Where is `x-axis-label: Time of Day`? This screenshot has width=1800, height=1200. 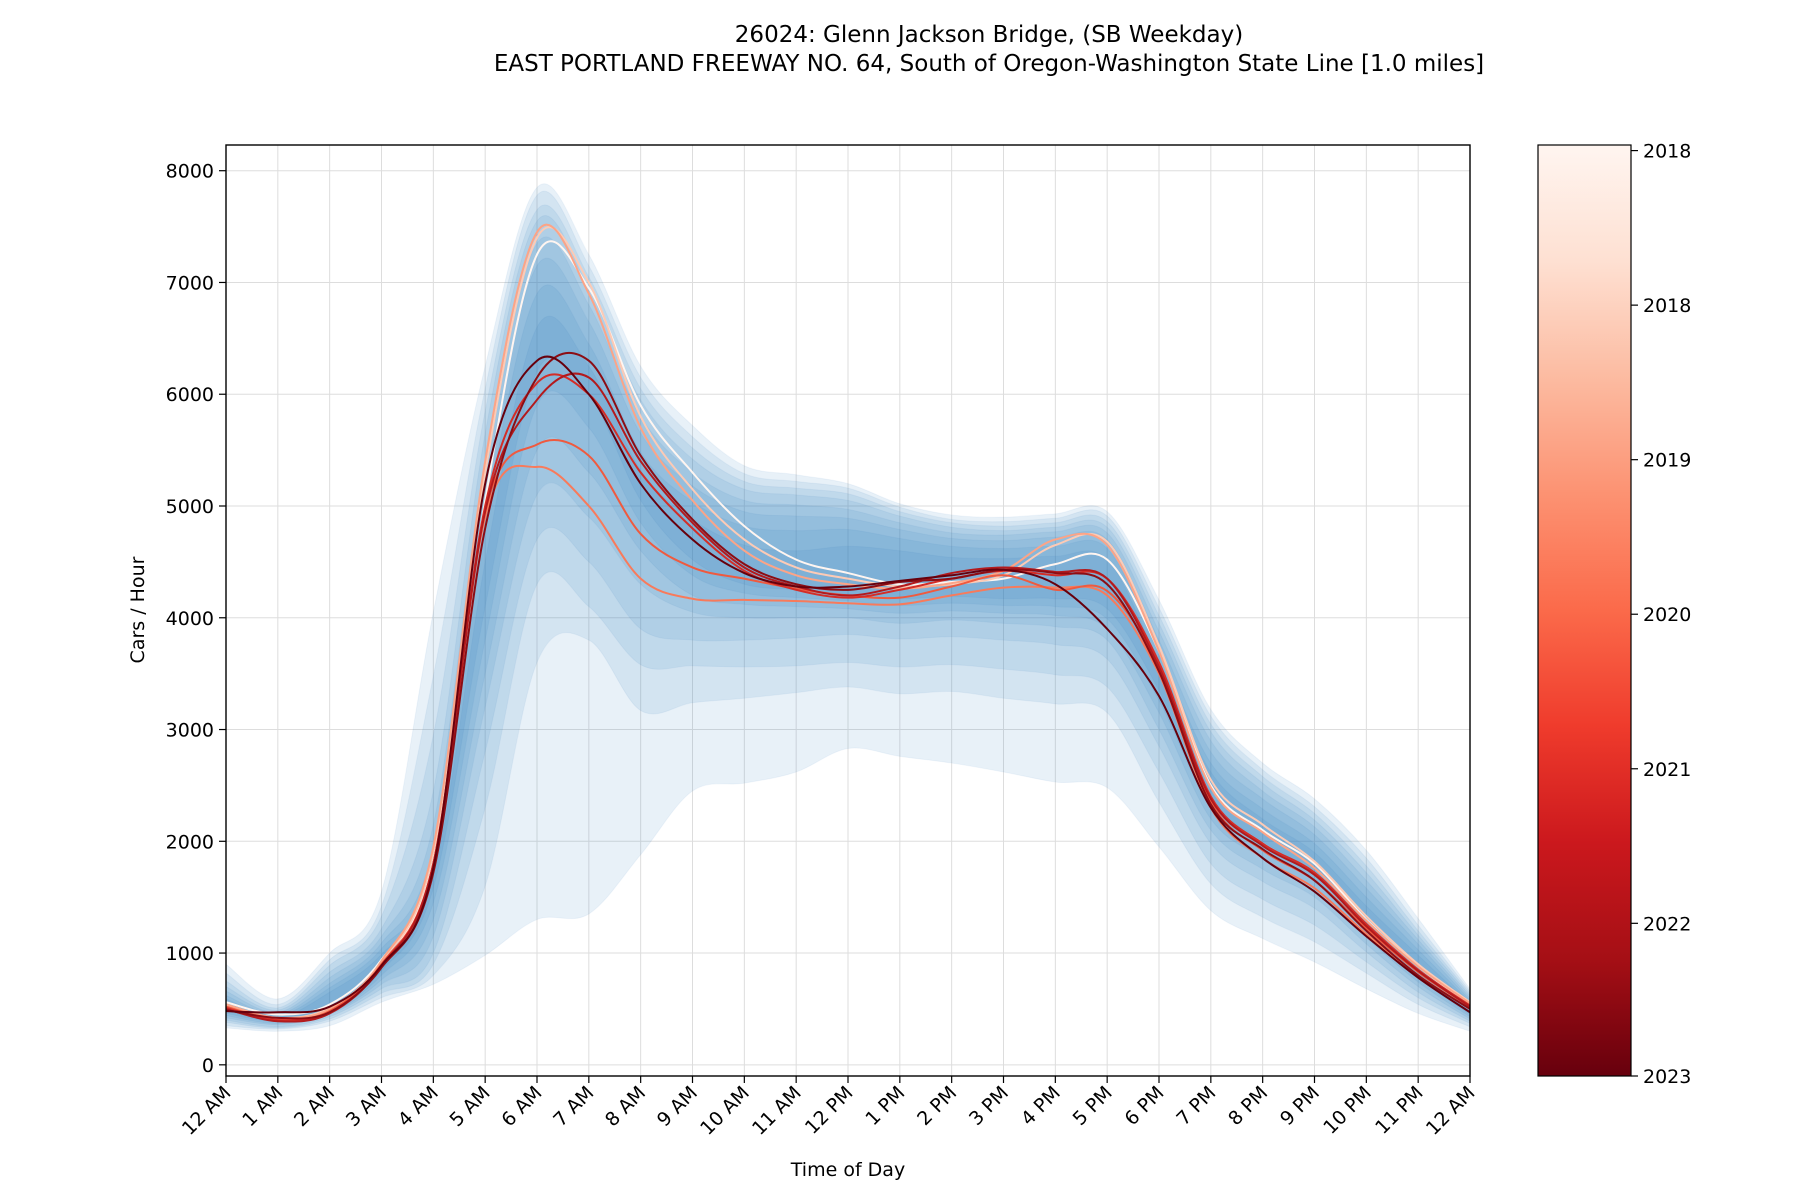 x-axis-label: Time of Day is located at coordinates (847, 1170).